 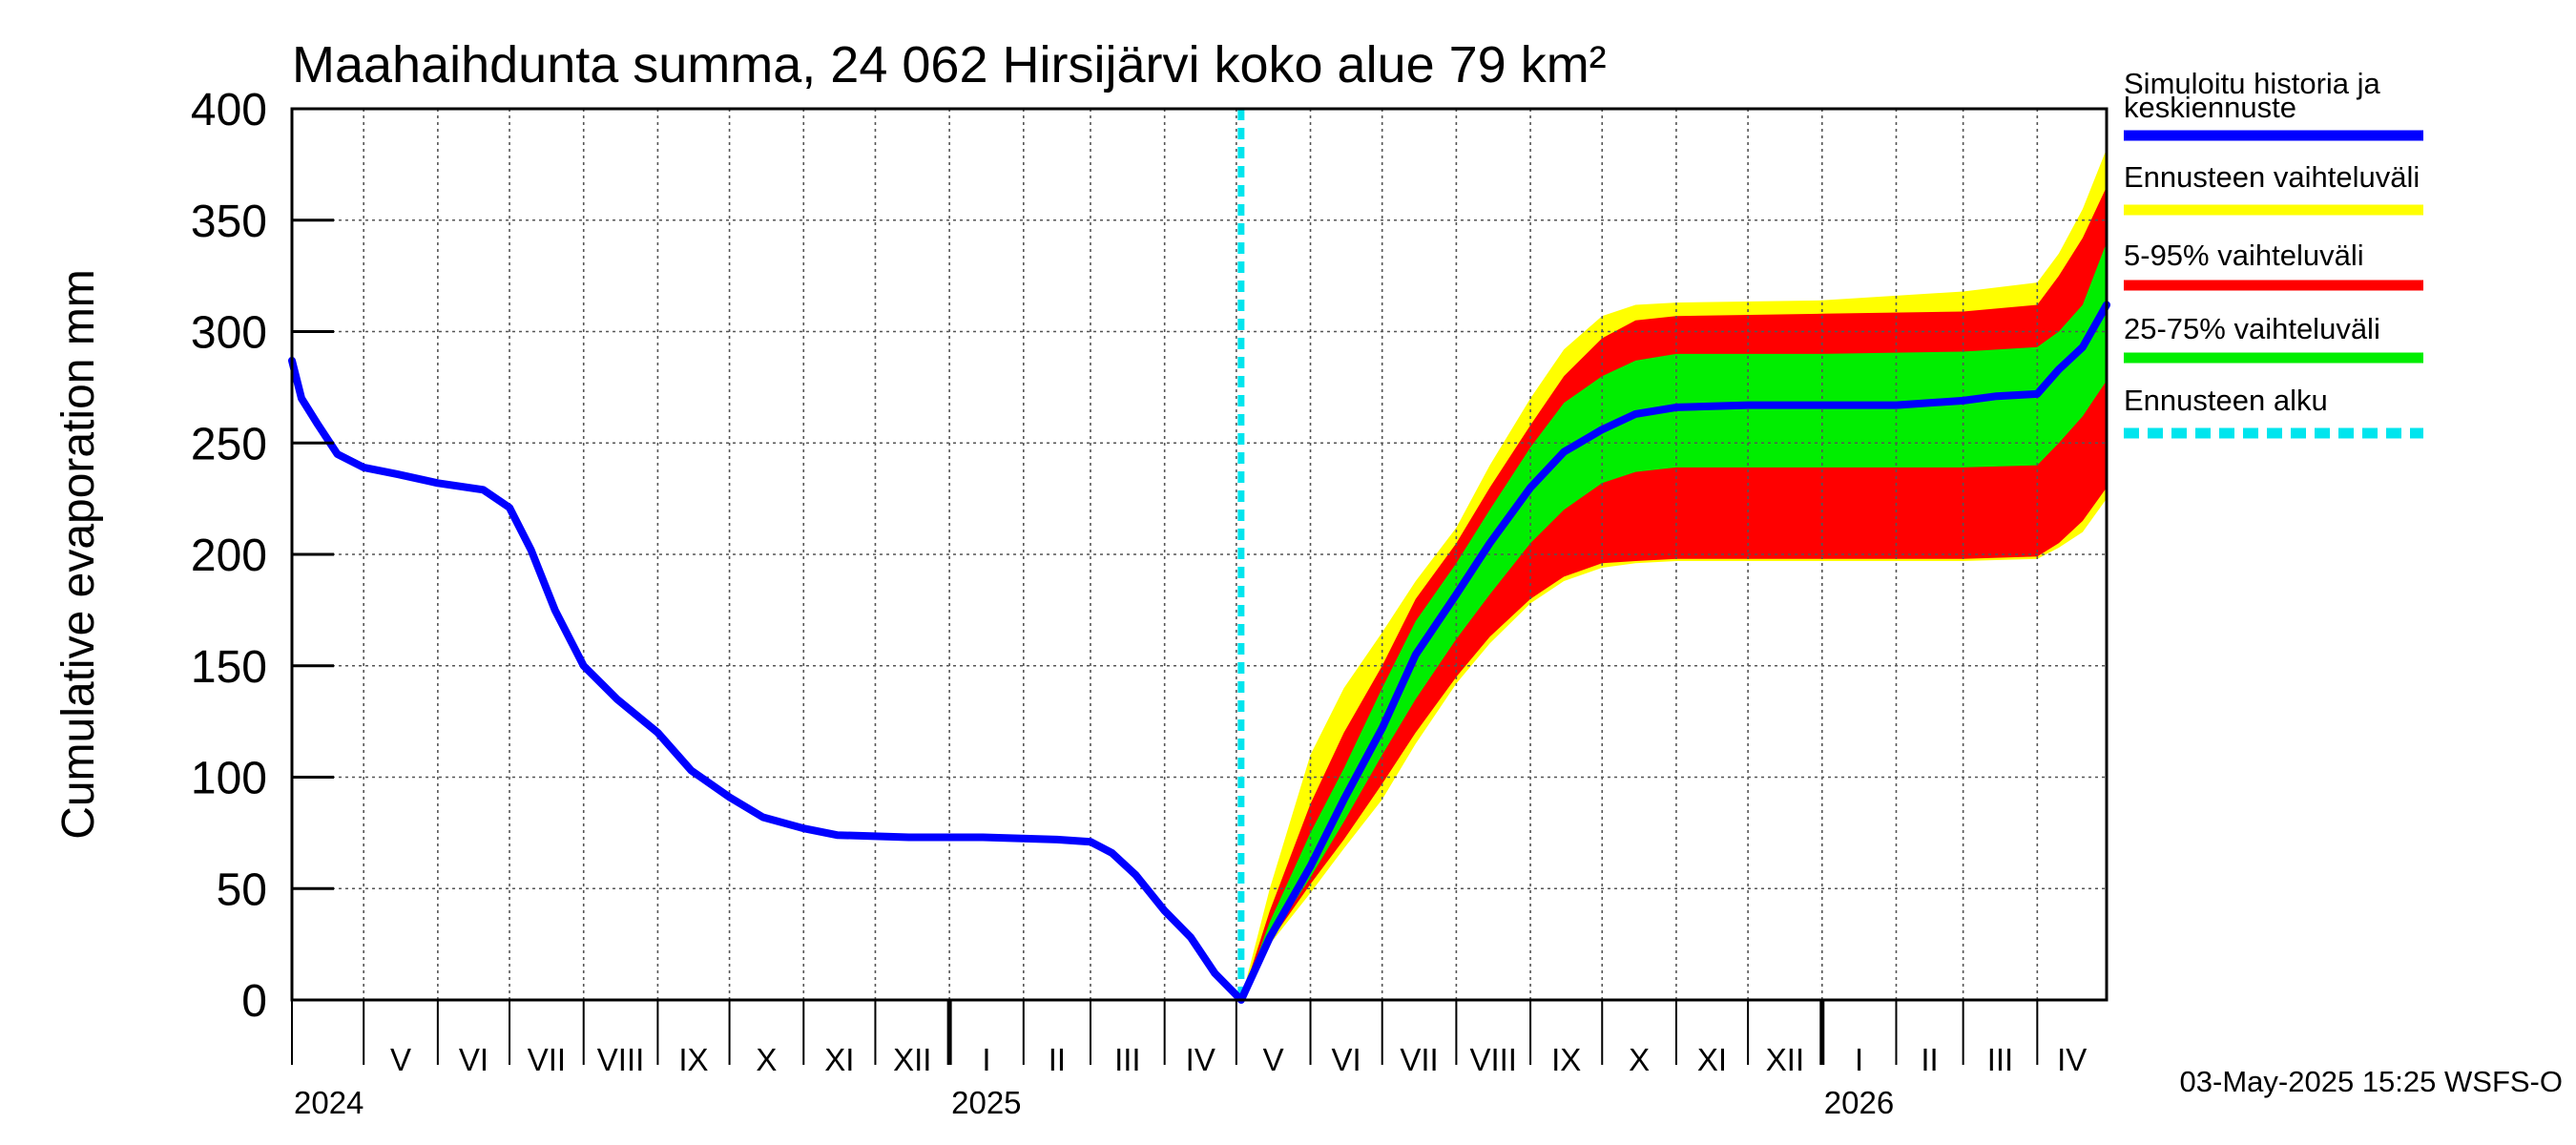 I want to click on legend-label: Simuloitu historia ja keskiennuste, so click(x=2252, y=96).